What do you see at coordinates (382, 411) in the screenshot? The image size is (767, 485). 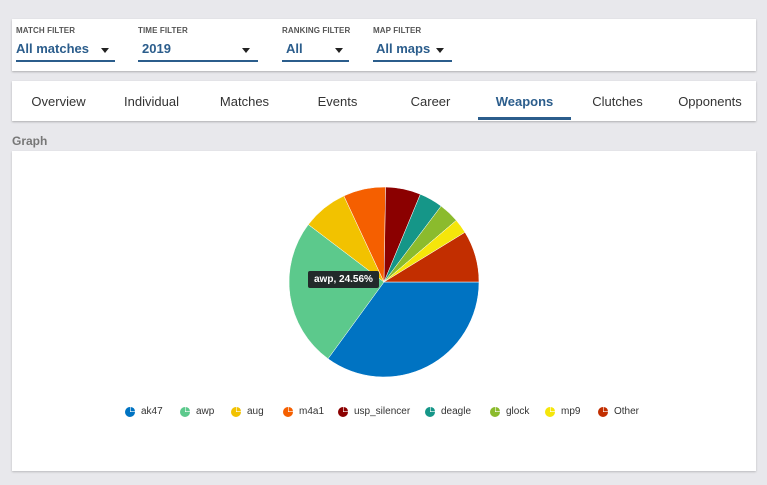 I see `legend-label: usp_silencer` at bounding box center [382, 411].